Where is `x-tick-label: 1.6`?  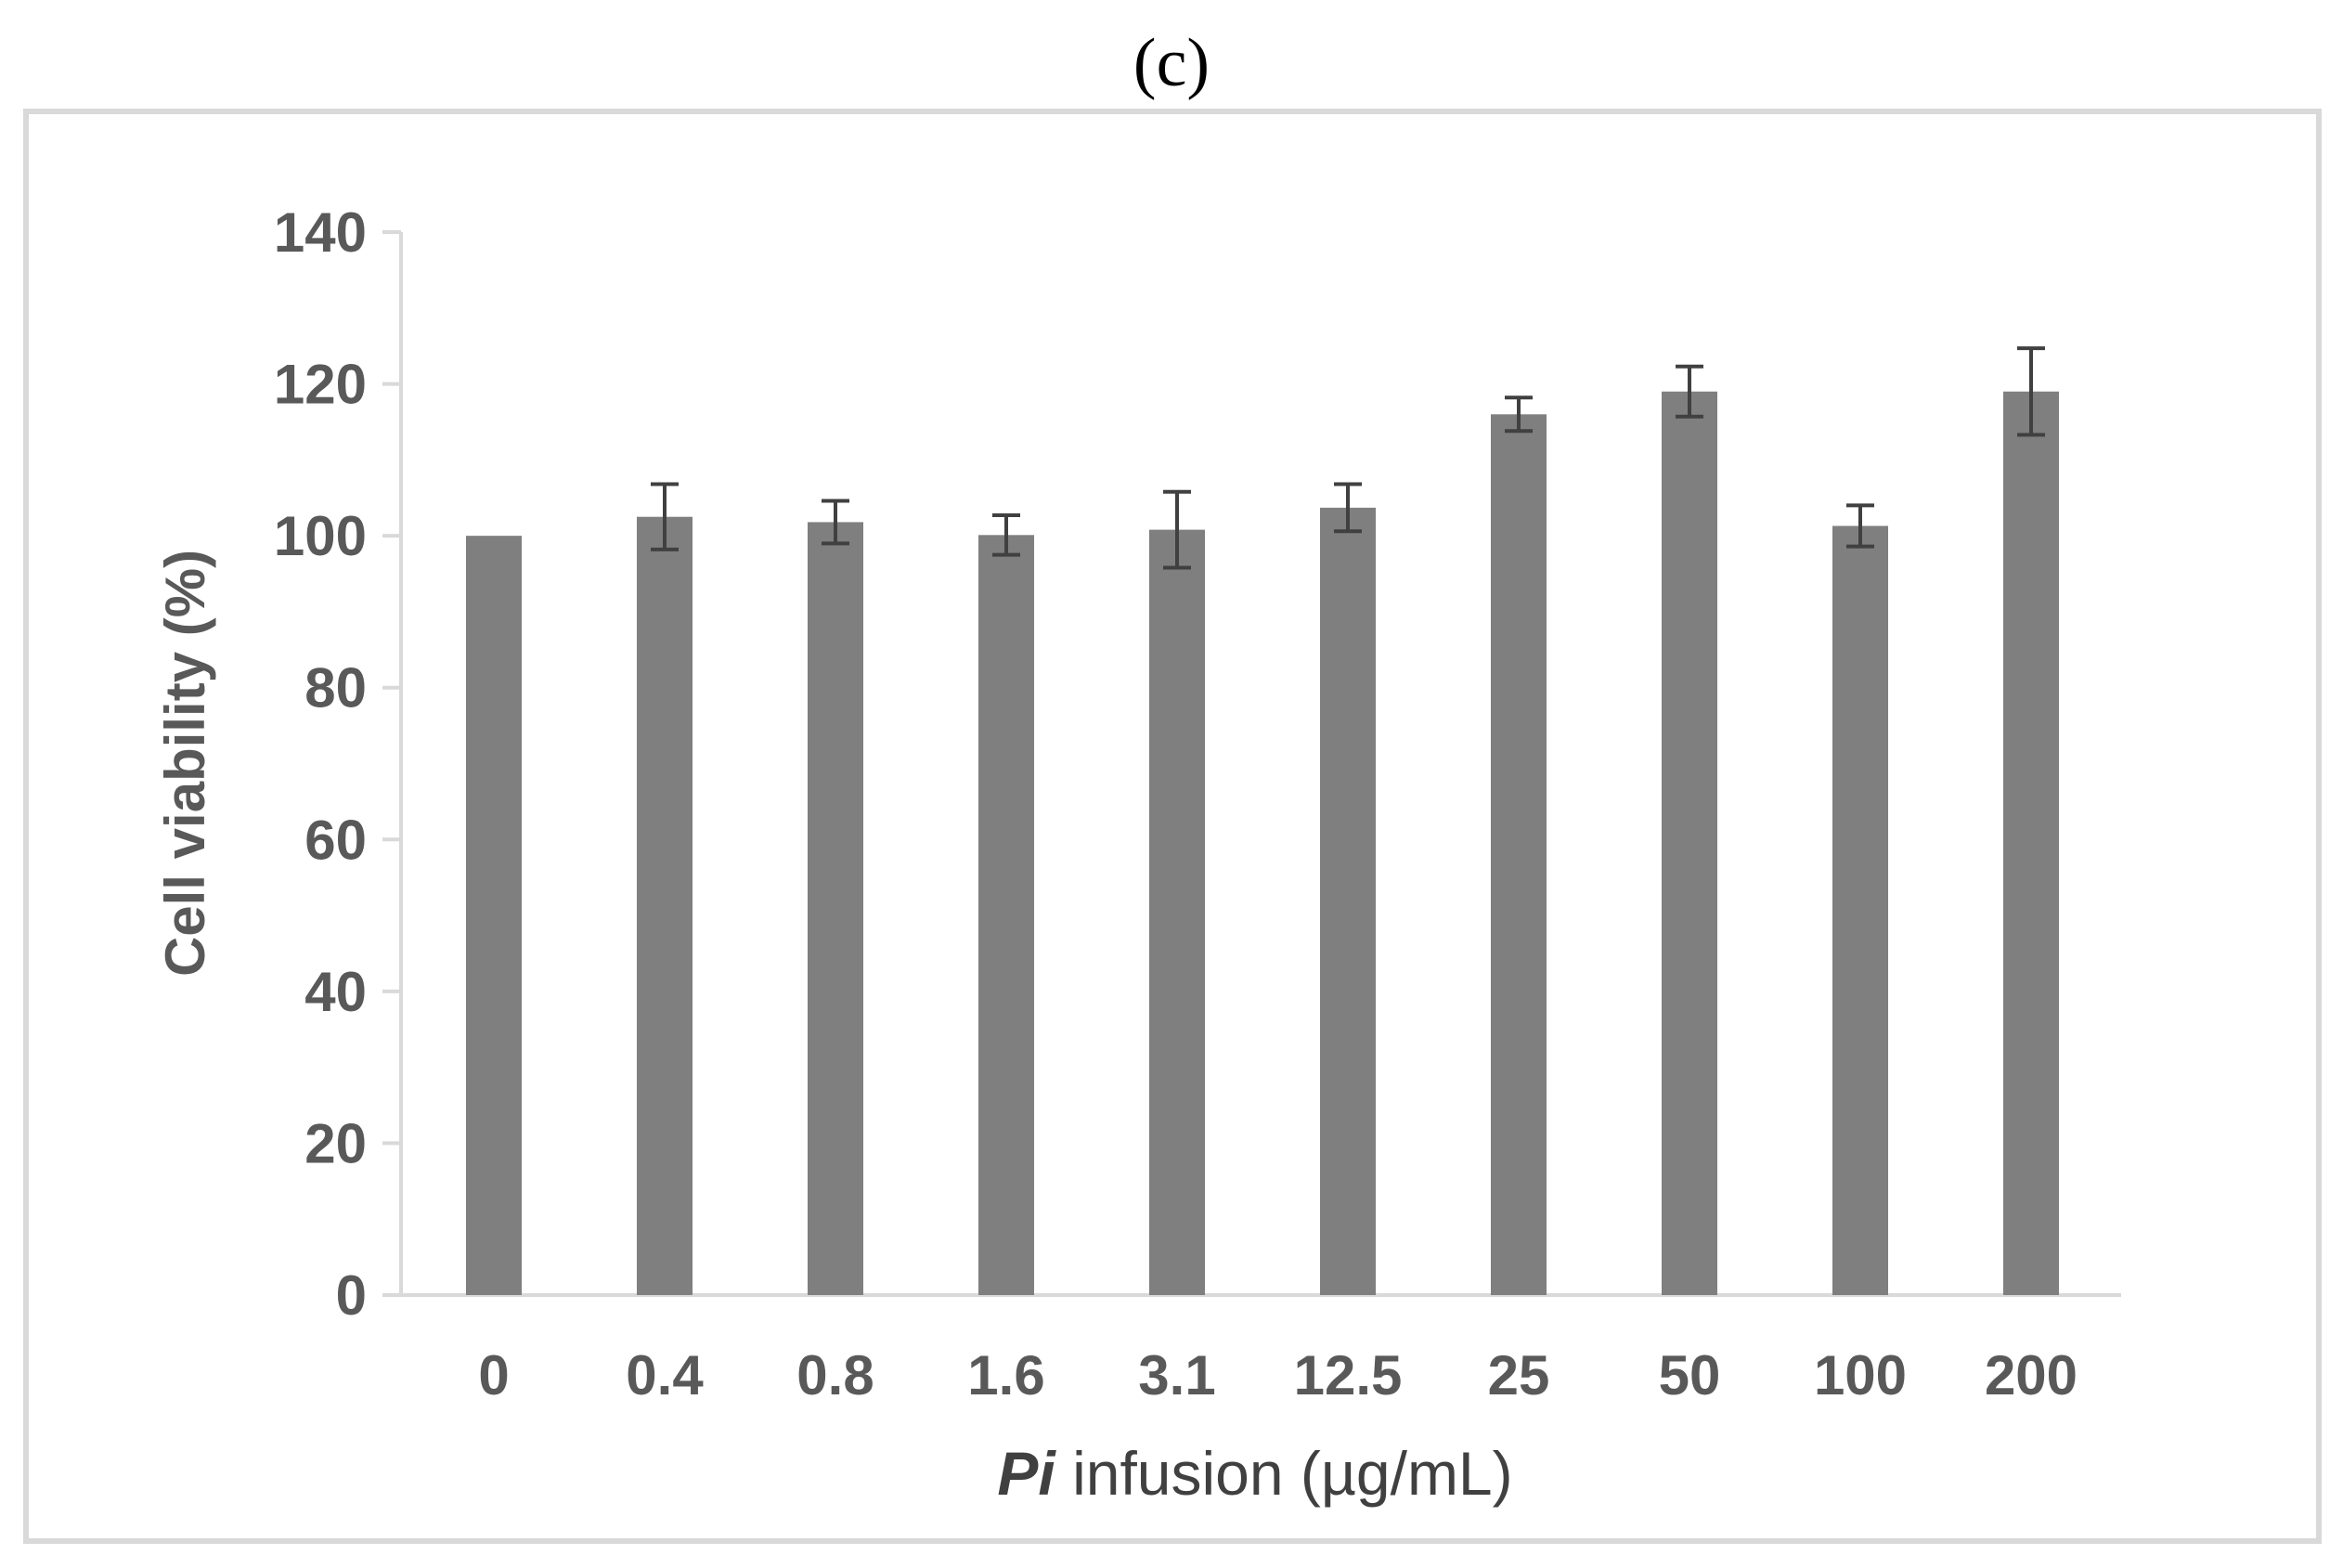 x-tick-label: 1.6 is located at coordinates (1005, 1375).